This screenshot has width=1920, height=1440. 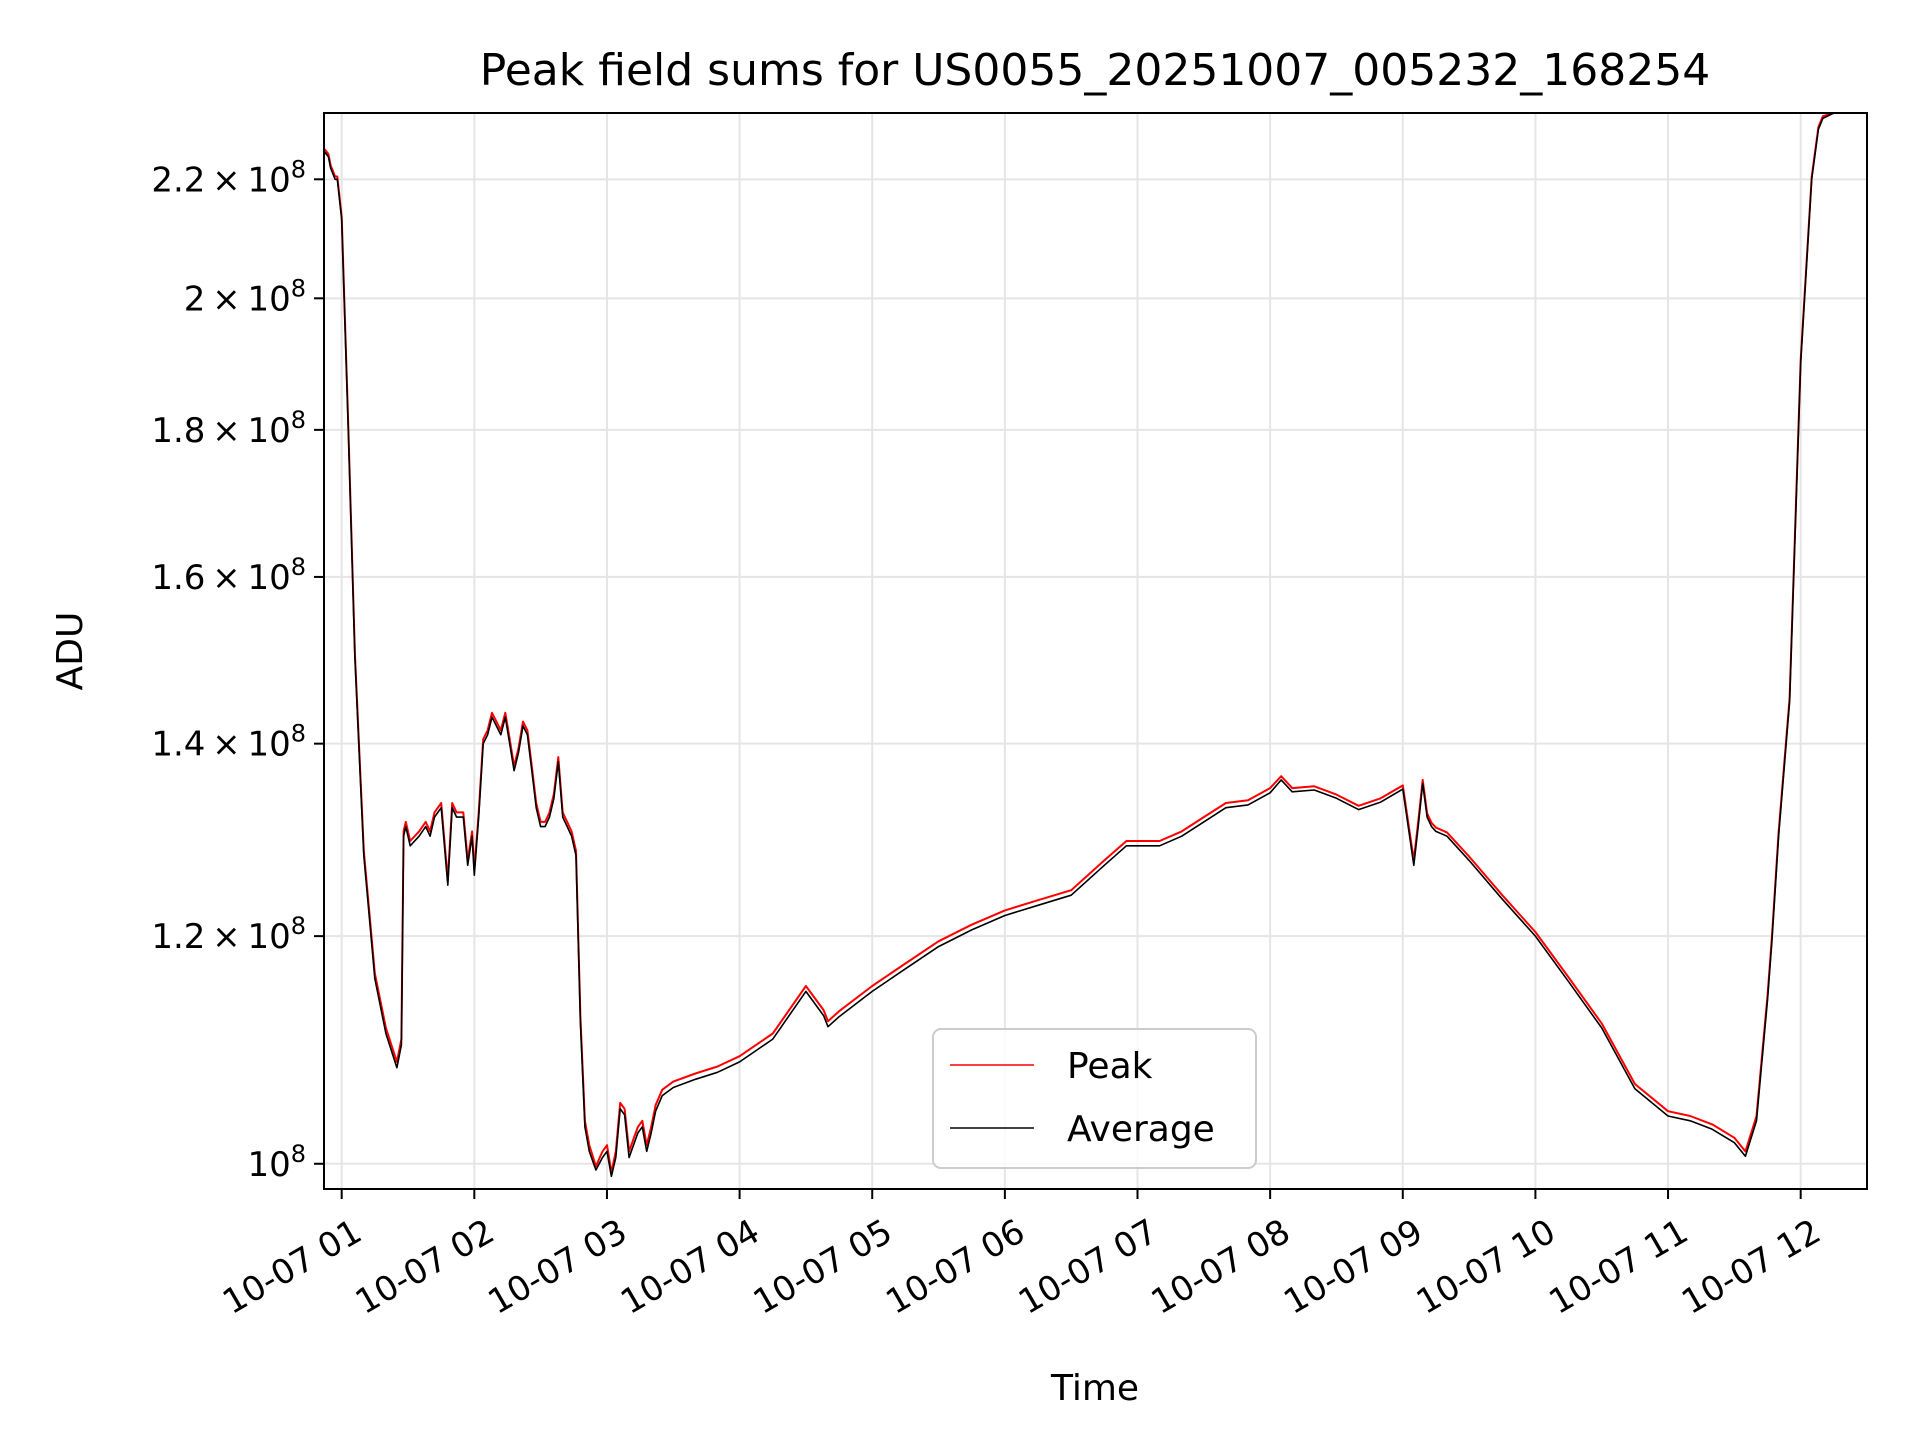 I want to click on y-tick-label: 1.2 × 108, so click(x=228, y=934).